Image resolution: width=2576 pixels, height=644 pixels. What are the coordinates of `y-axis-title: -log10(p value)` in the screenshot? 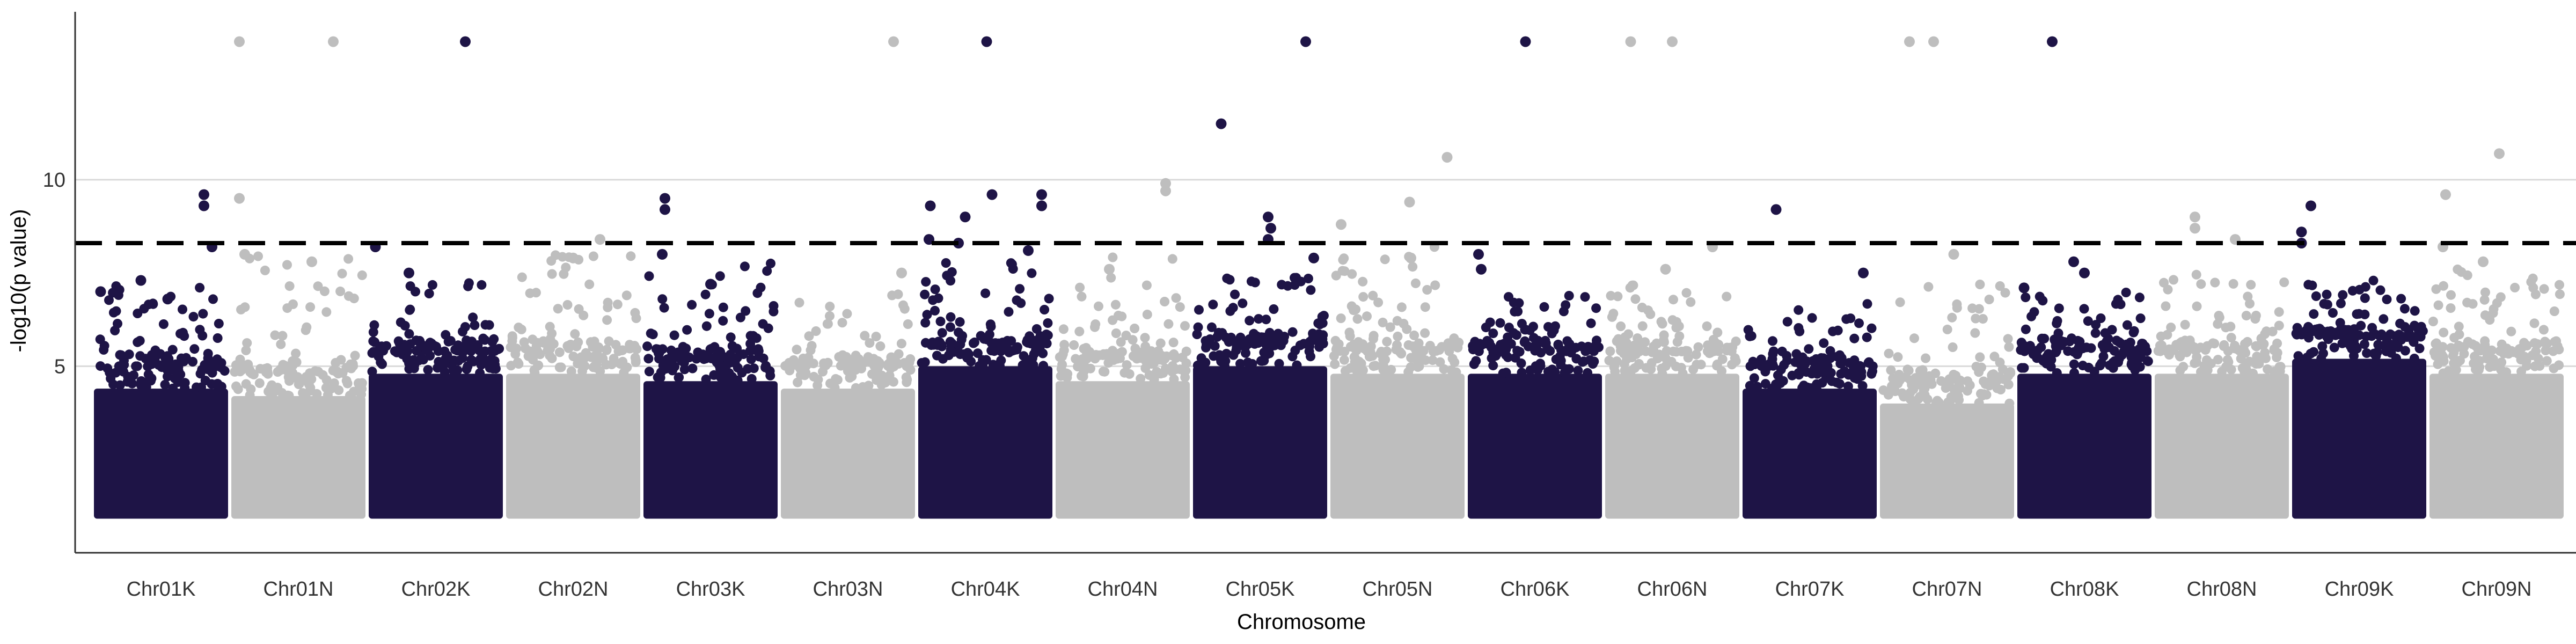 It's located at (19, 281).